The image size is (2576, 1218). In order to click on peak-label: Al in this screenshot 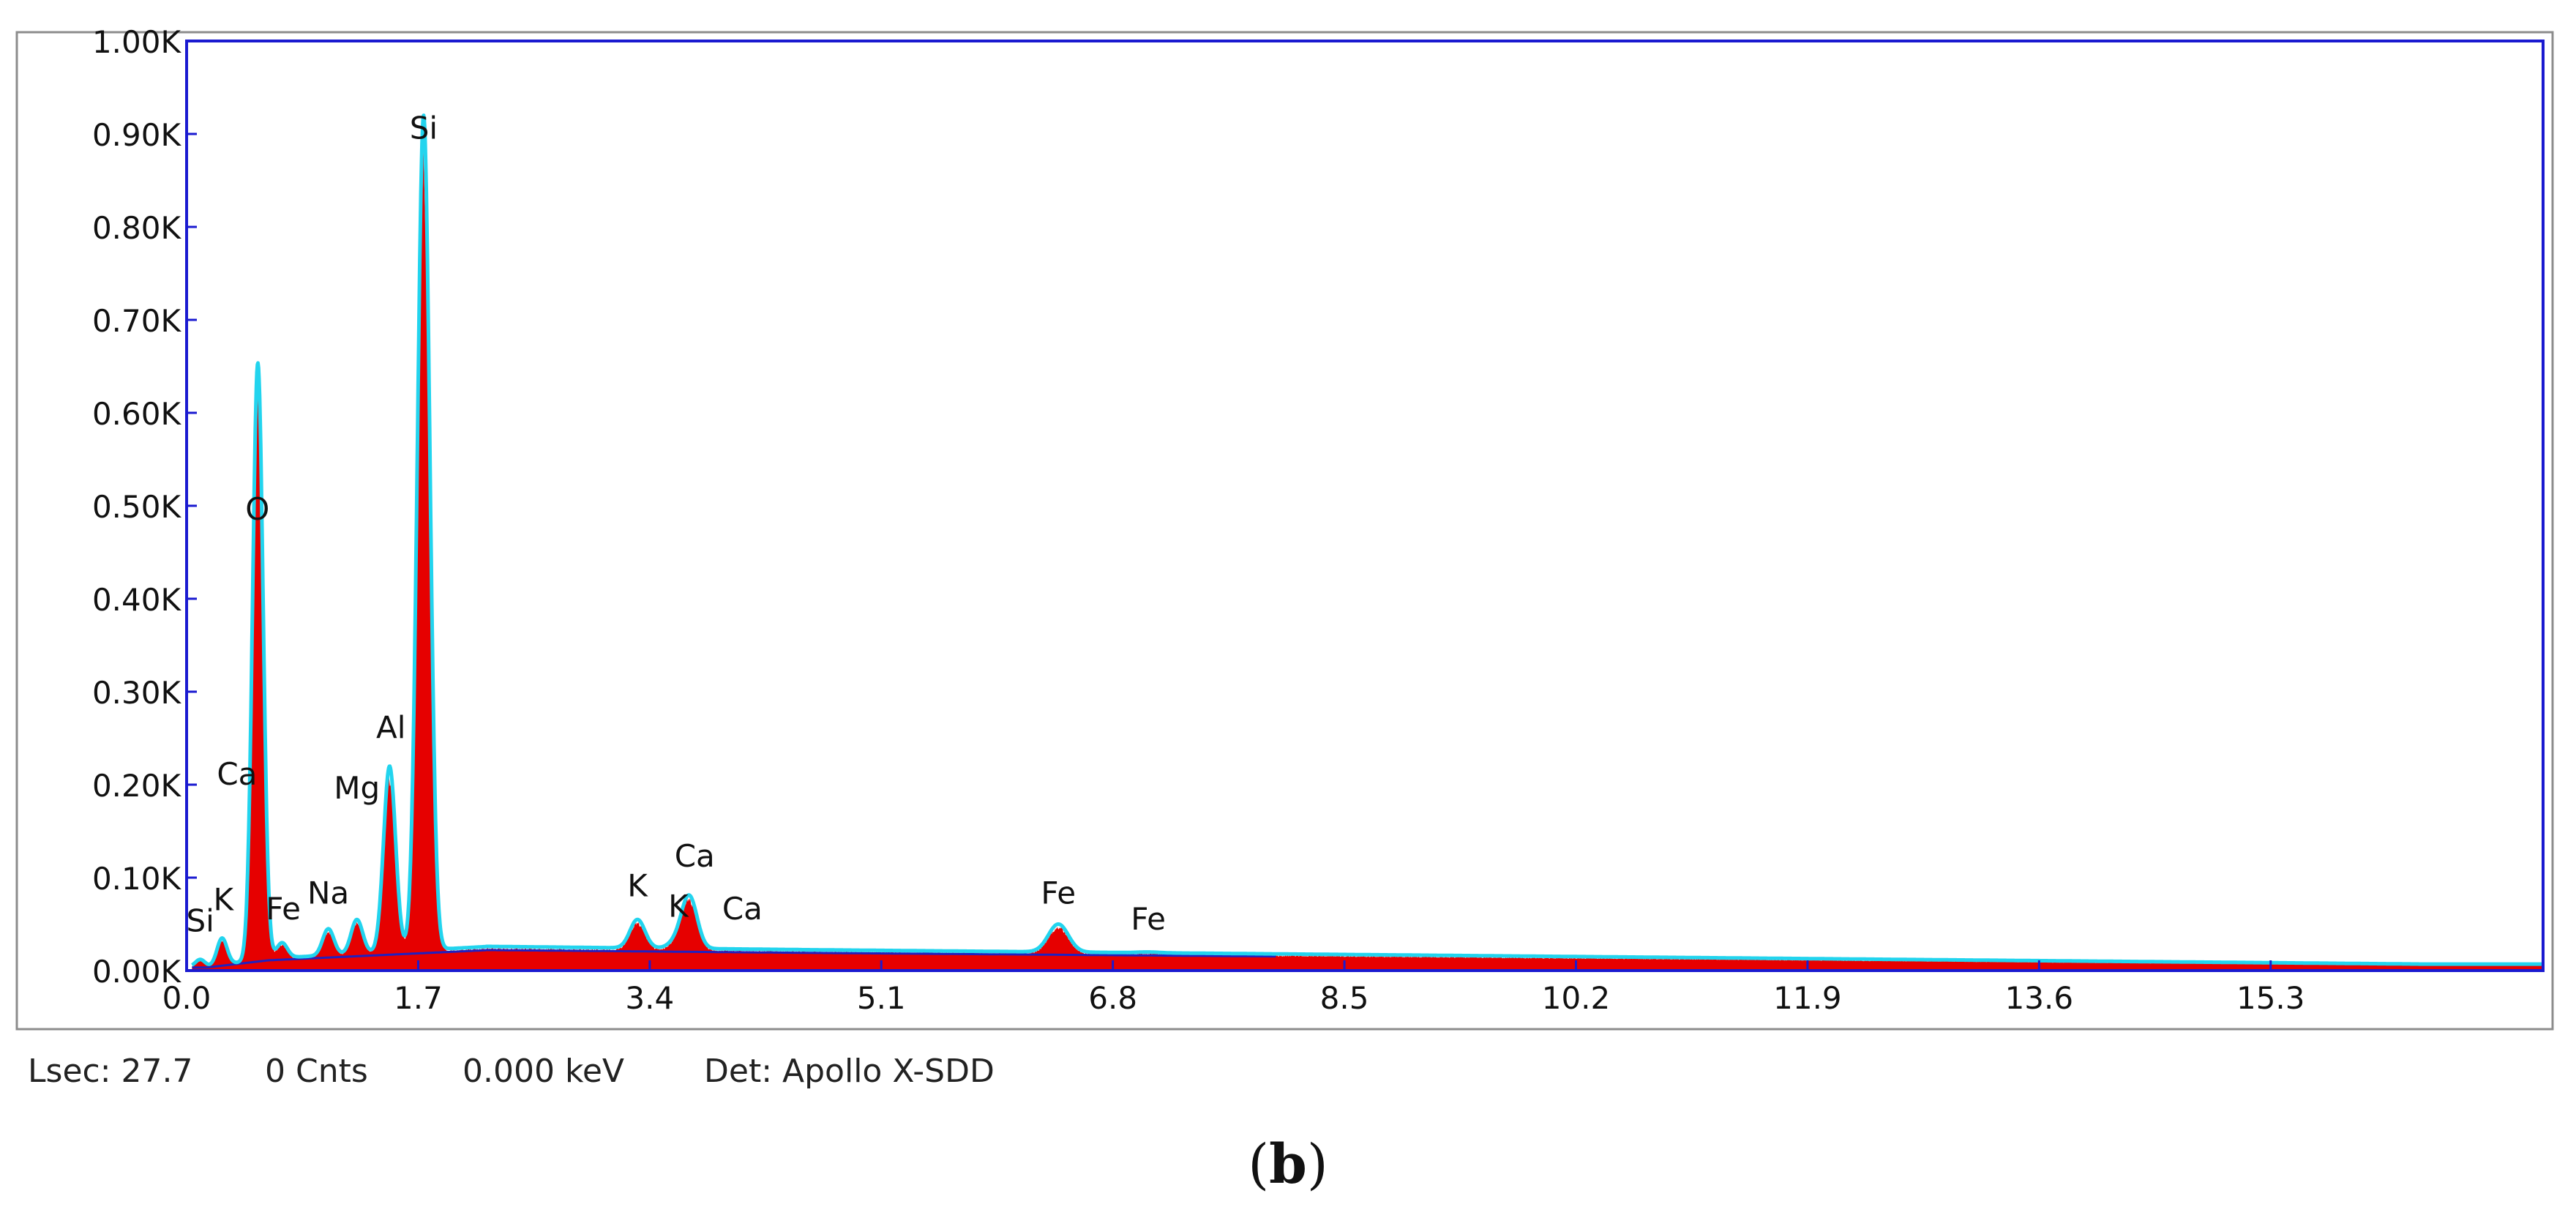, I will do `click(390, 728)`.